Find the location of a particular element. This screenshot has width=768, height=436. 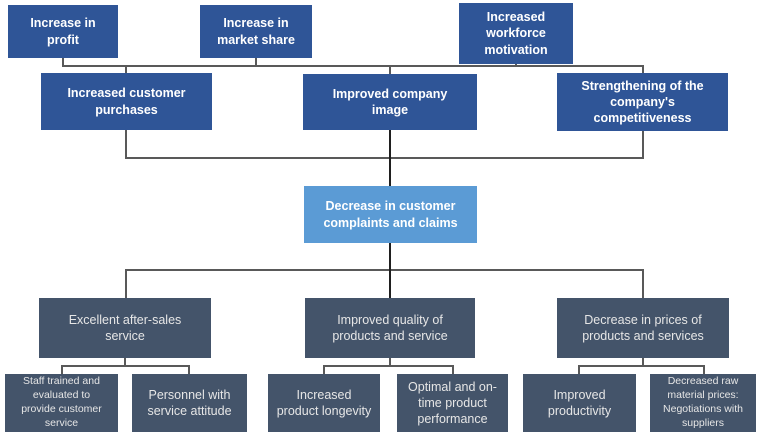

connector-stem-productivity is located at coordinates (579, 369).